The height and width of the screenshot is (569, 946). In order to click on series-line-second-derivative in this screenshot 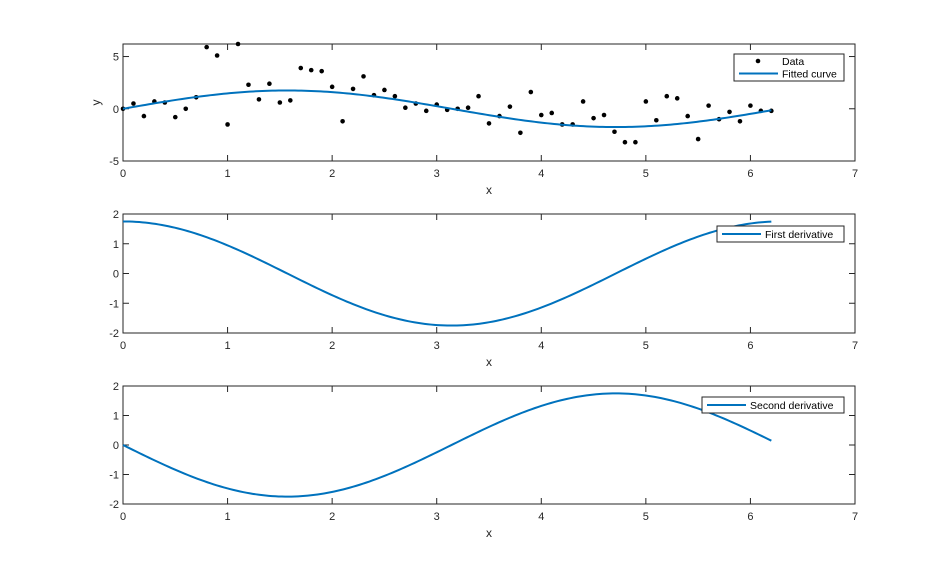, I will do `click(447, 445)`.